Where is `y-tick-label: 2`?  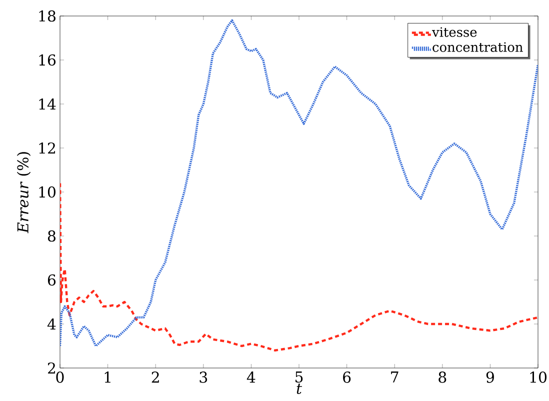 y-tick-label: 2 is located at coordinates (52, 368).